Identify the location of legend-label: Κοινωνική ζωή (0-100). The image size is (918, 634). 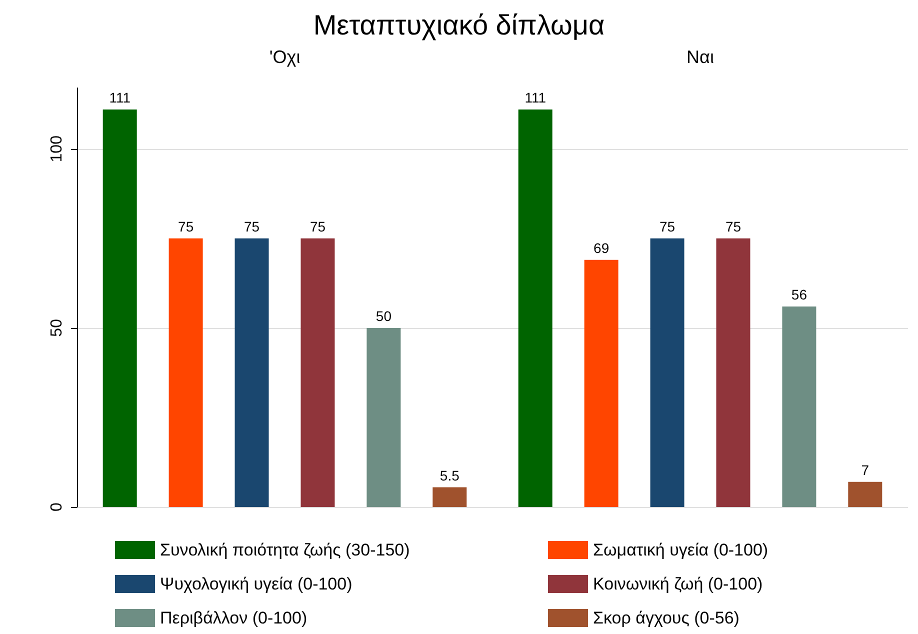
(678, 584).